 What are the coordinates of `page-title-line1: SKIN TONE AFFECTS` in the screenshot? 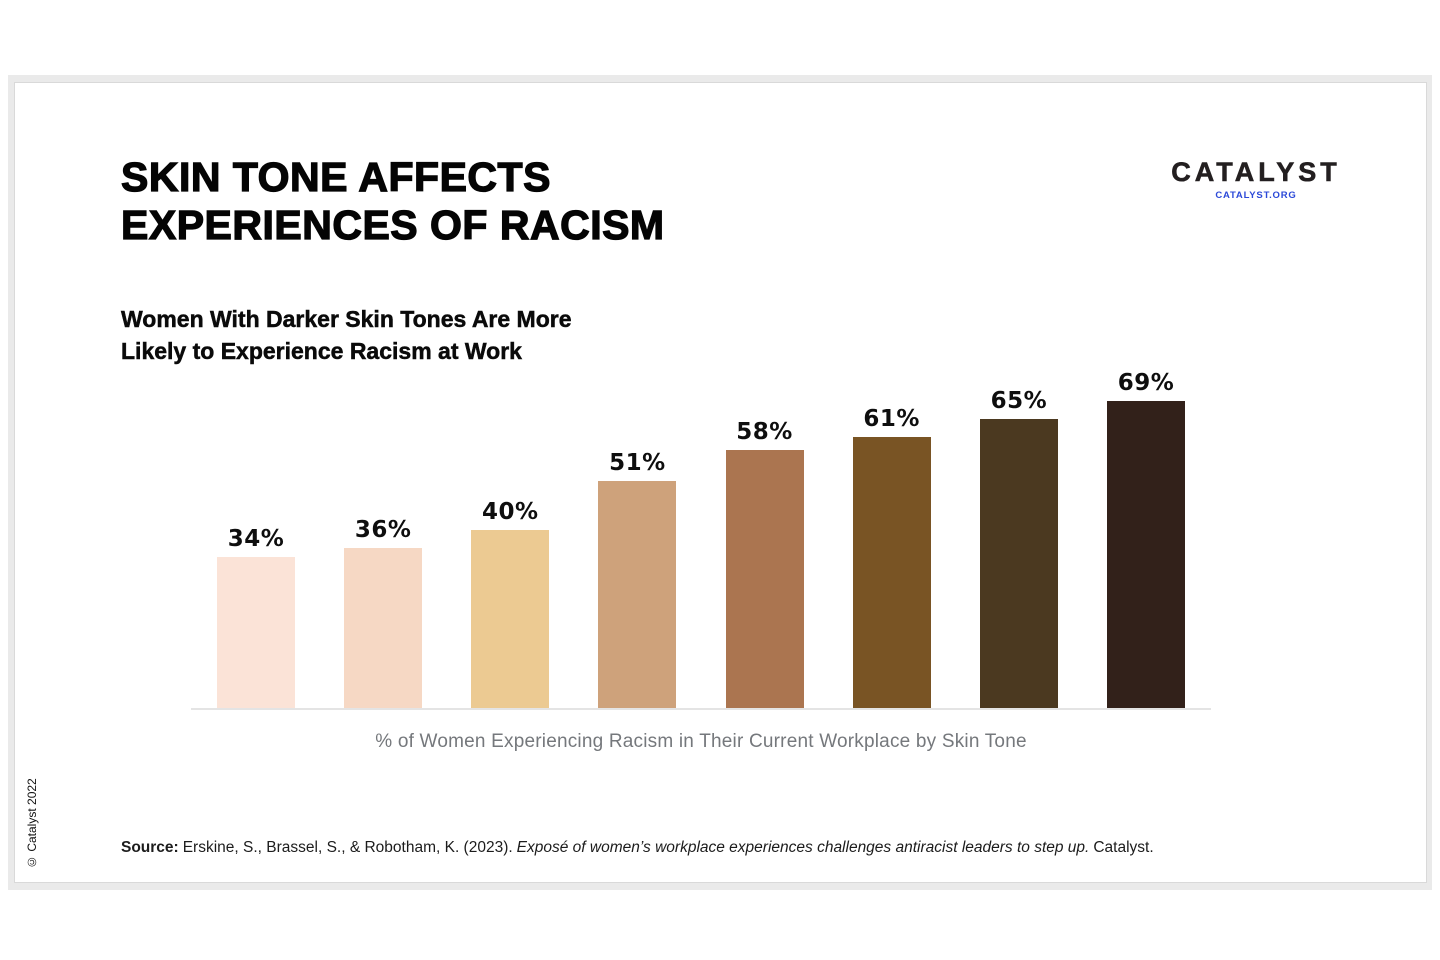 It's located at (335, 176).